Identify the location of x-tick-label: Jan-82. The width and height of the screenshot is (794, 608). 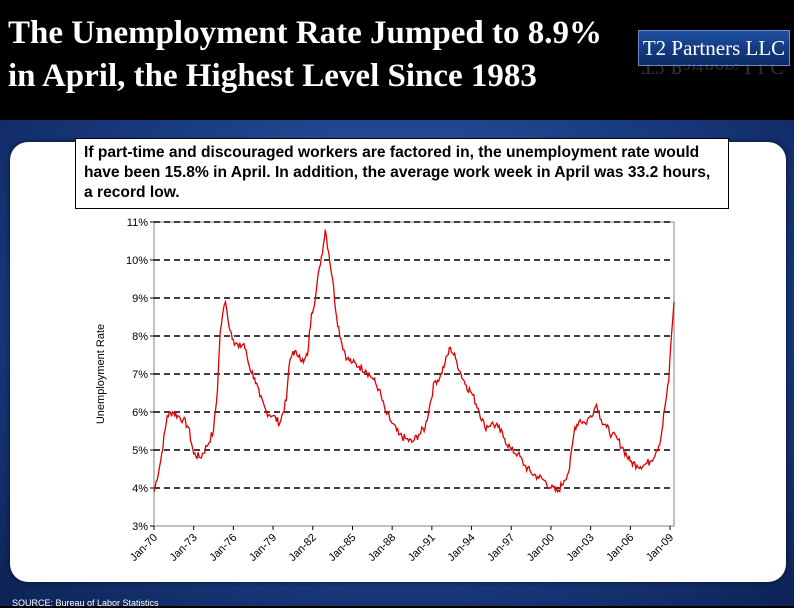
(303, 548).